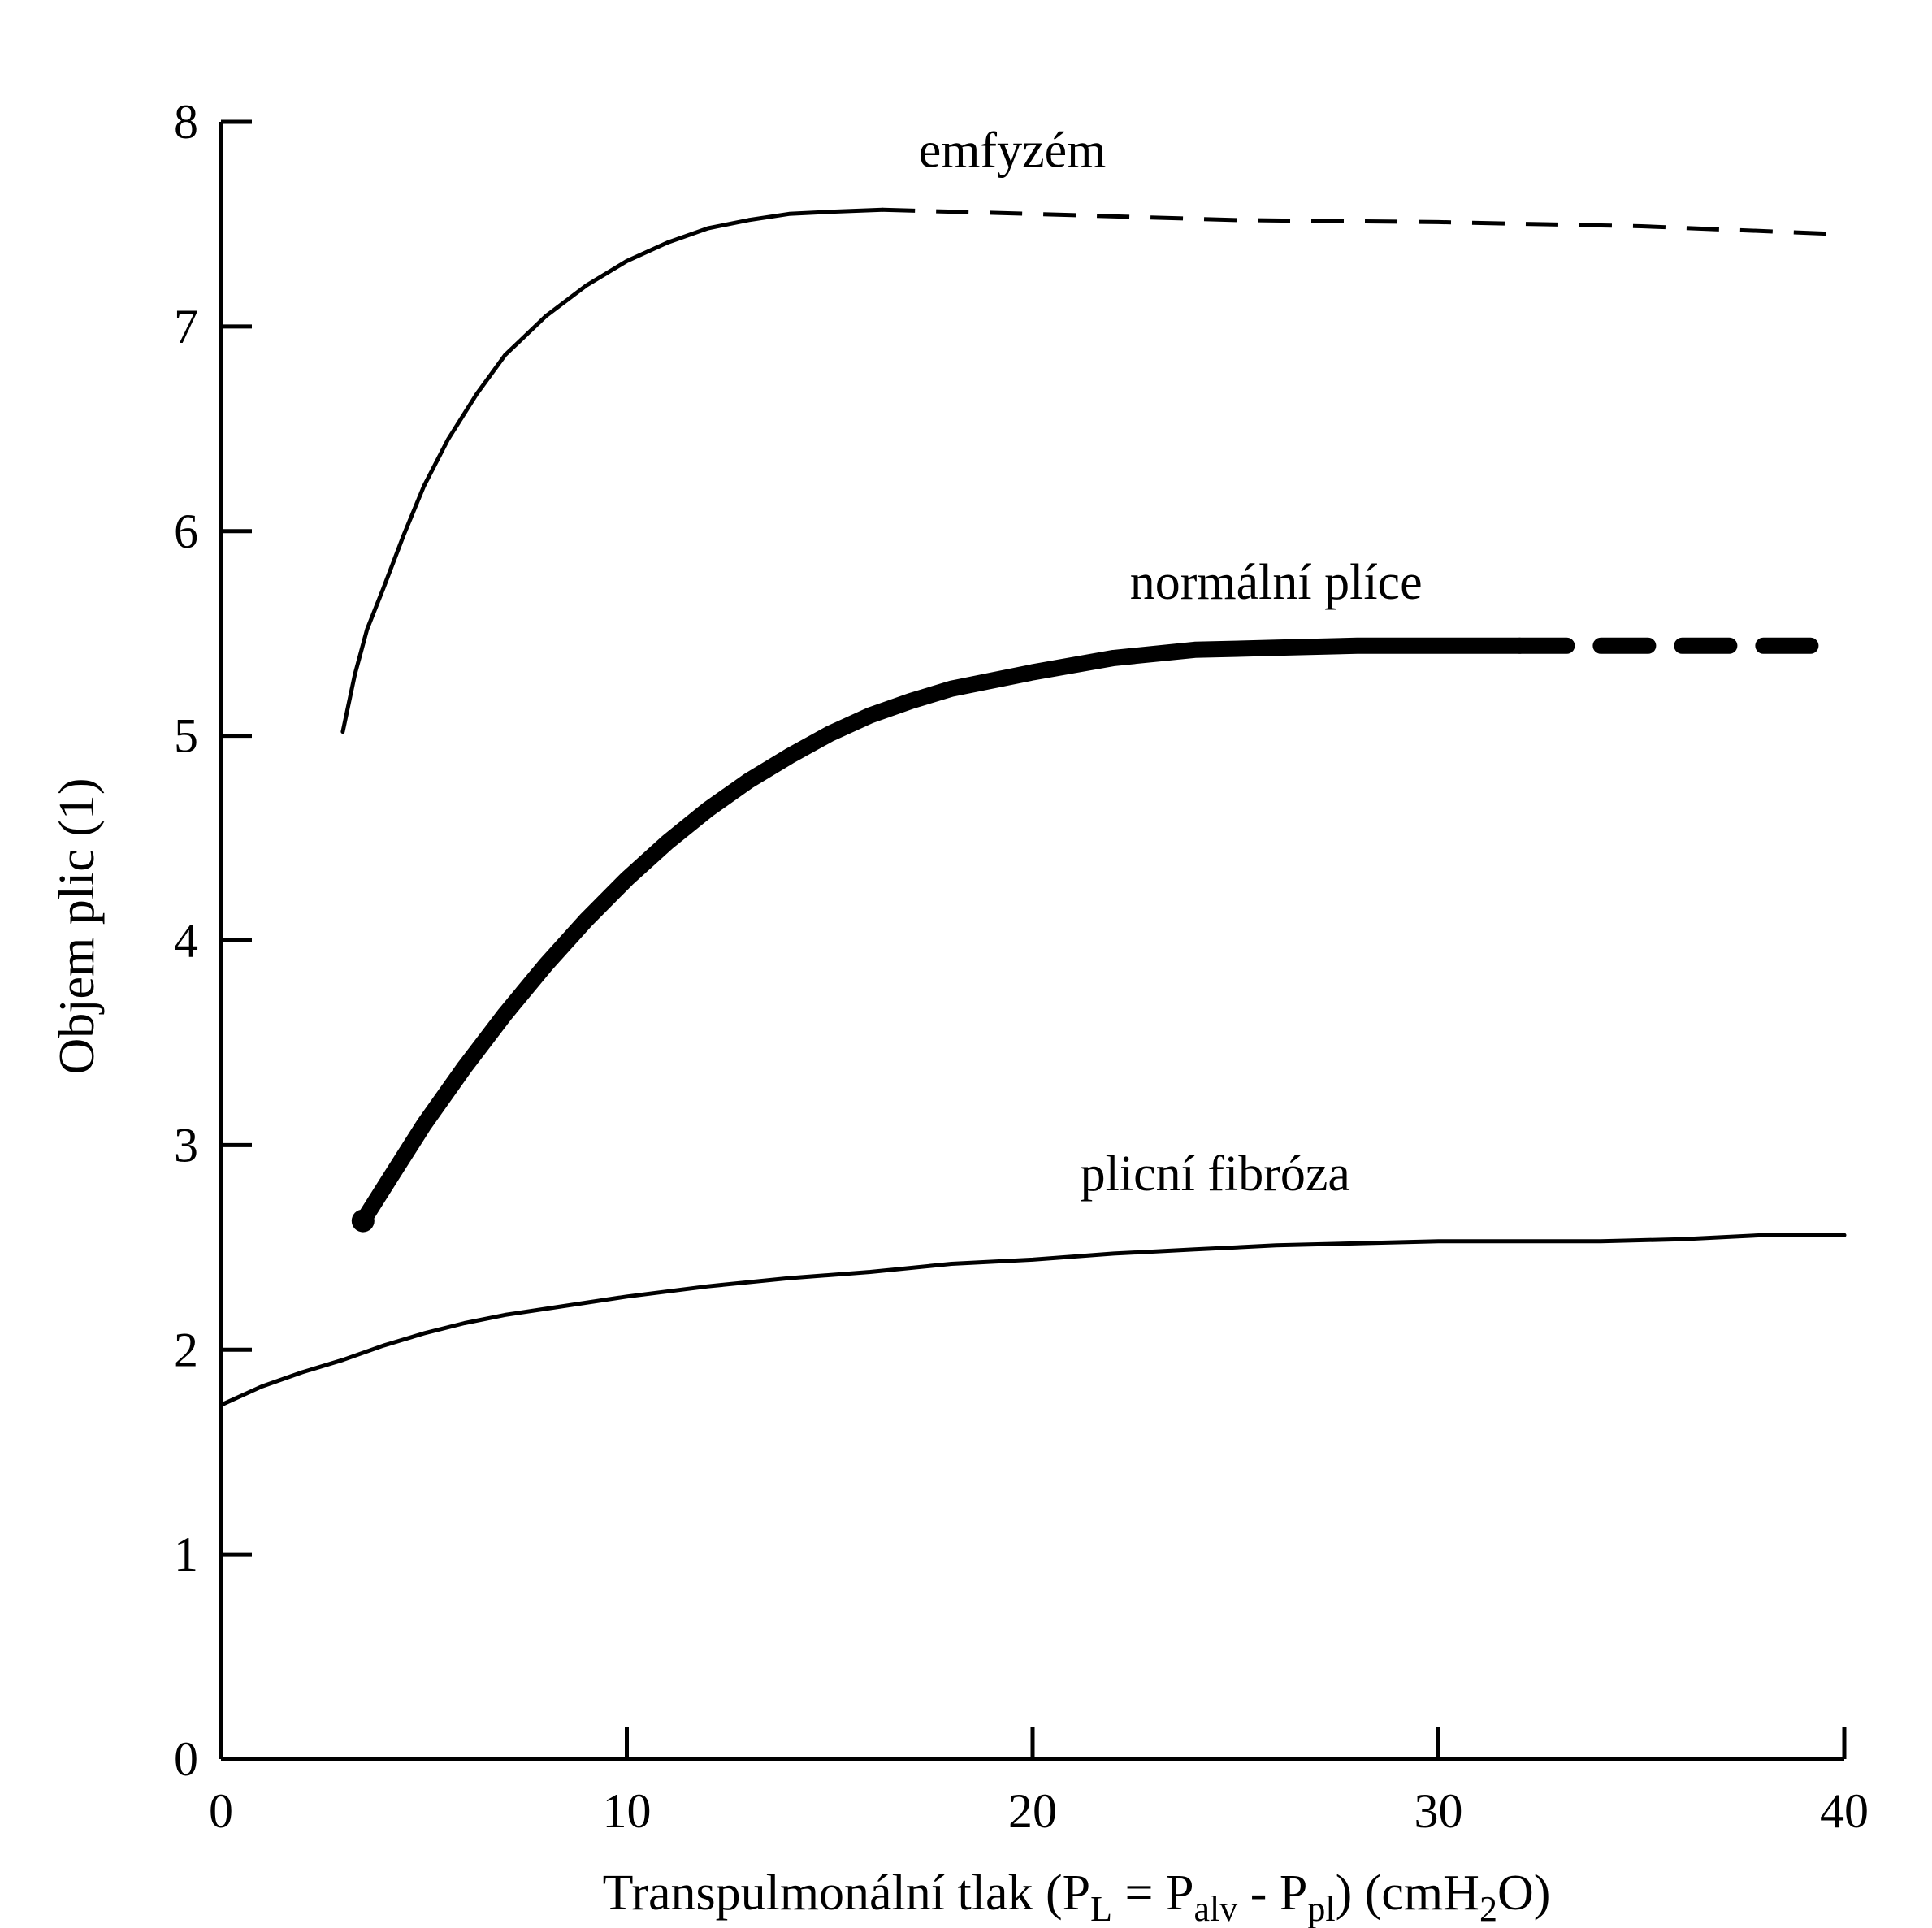  What do you see at coordinates (1101, 1908) in the screenshot?
I see `x-title-subscript: L` at bounding box center [1101, 1908].